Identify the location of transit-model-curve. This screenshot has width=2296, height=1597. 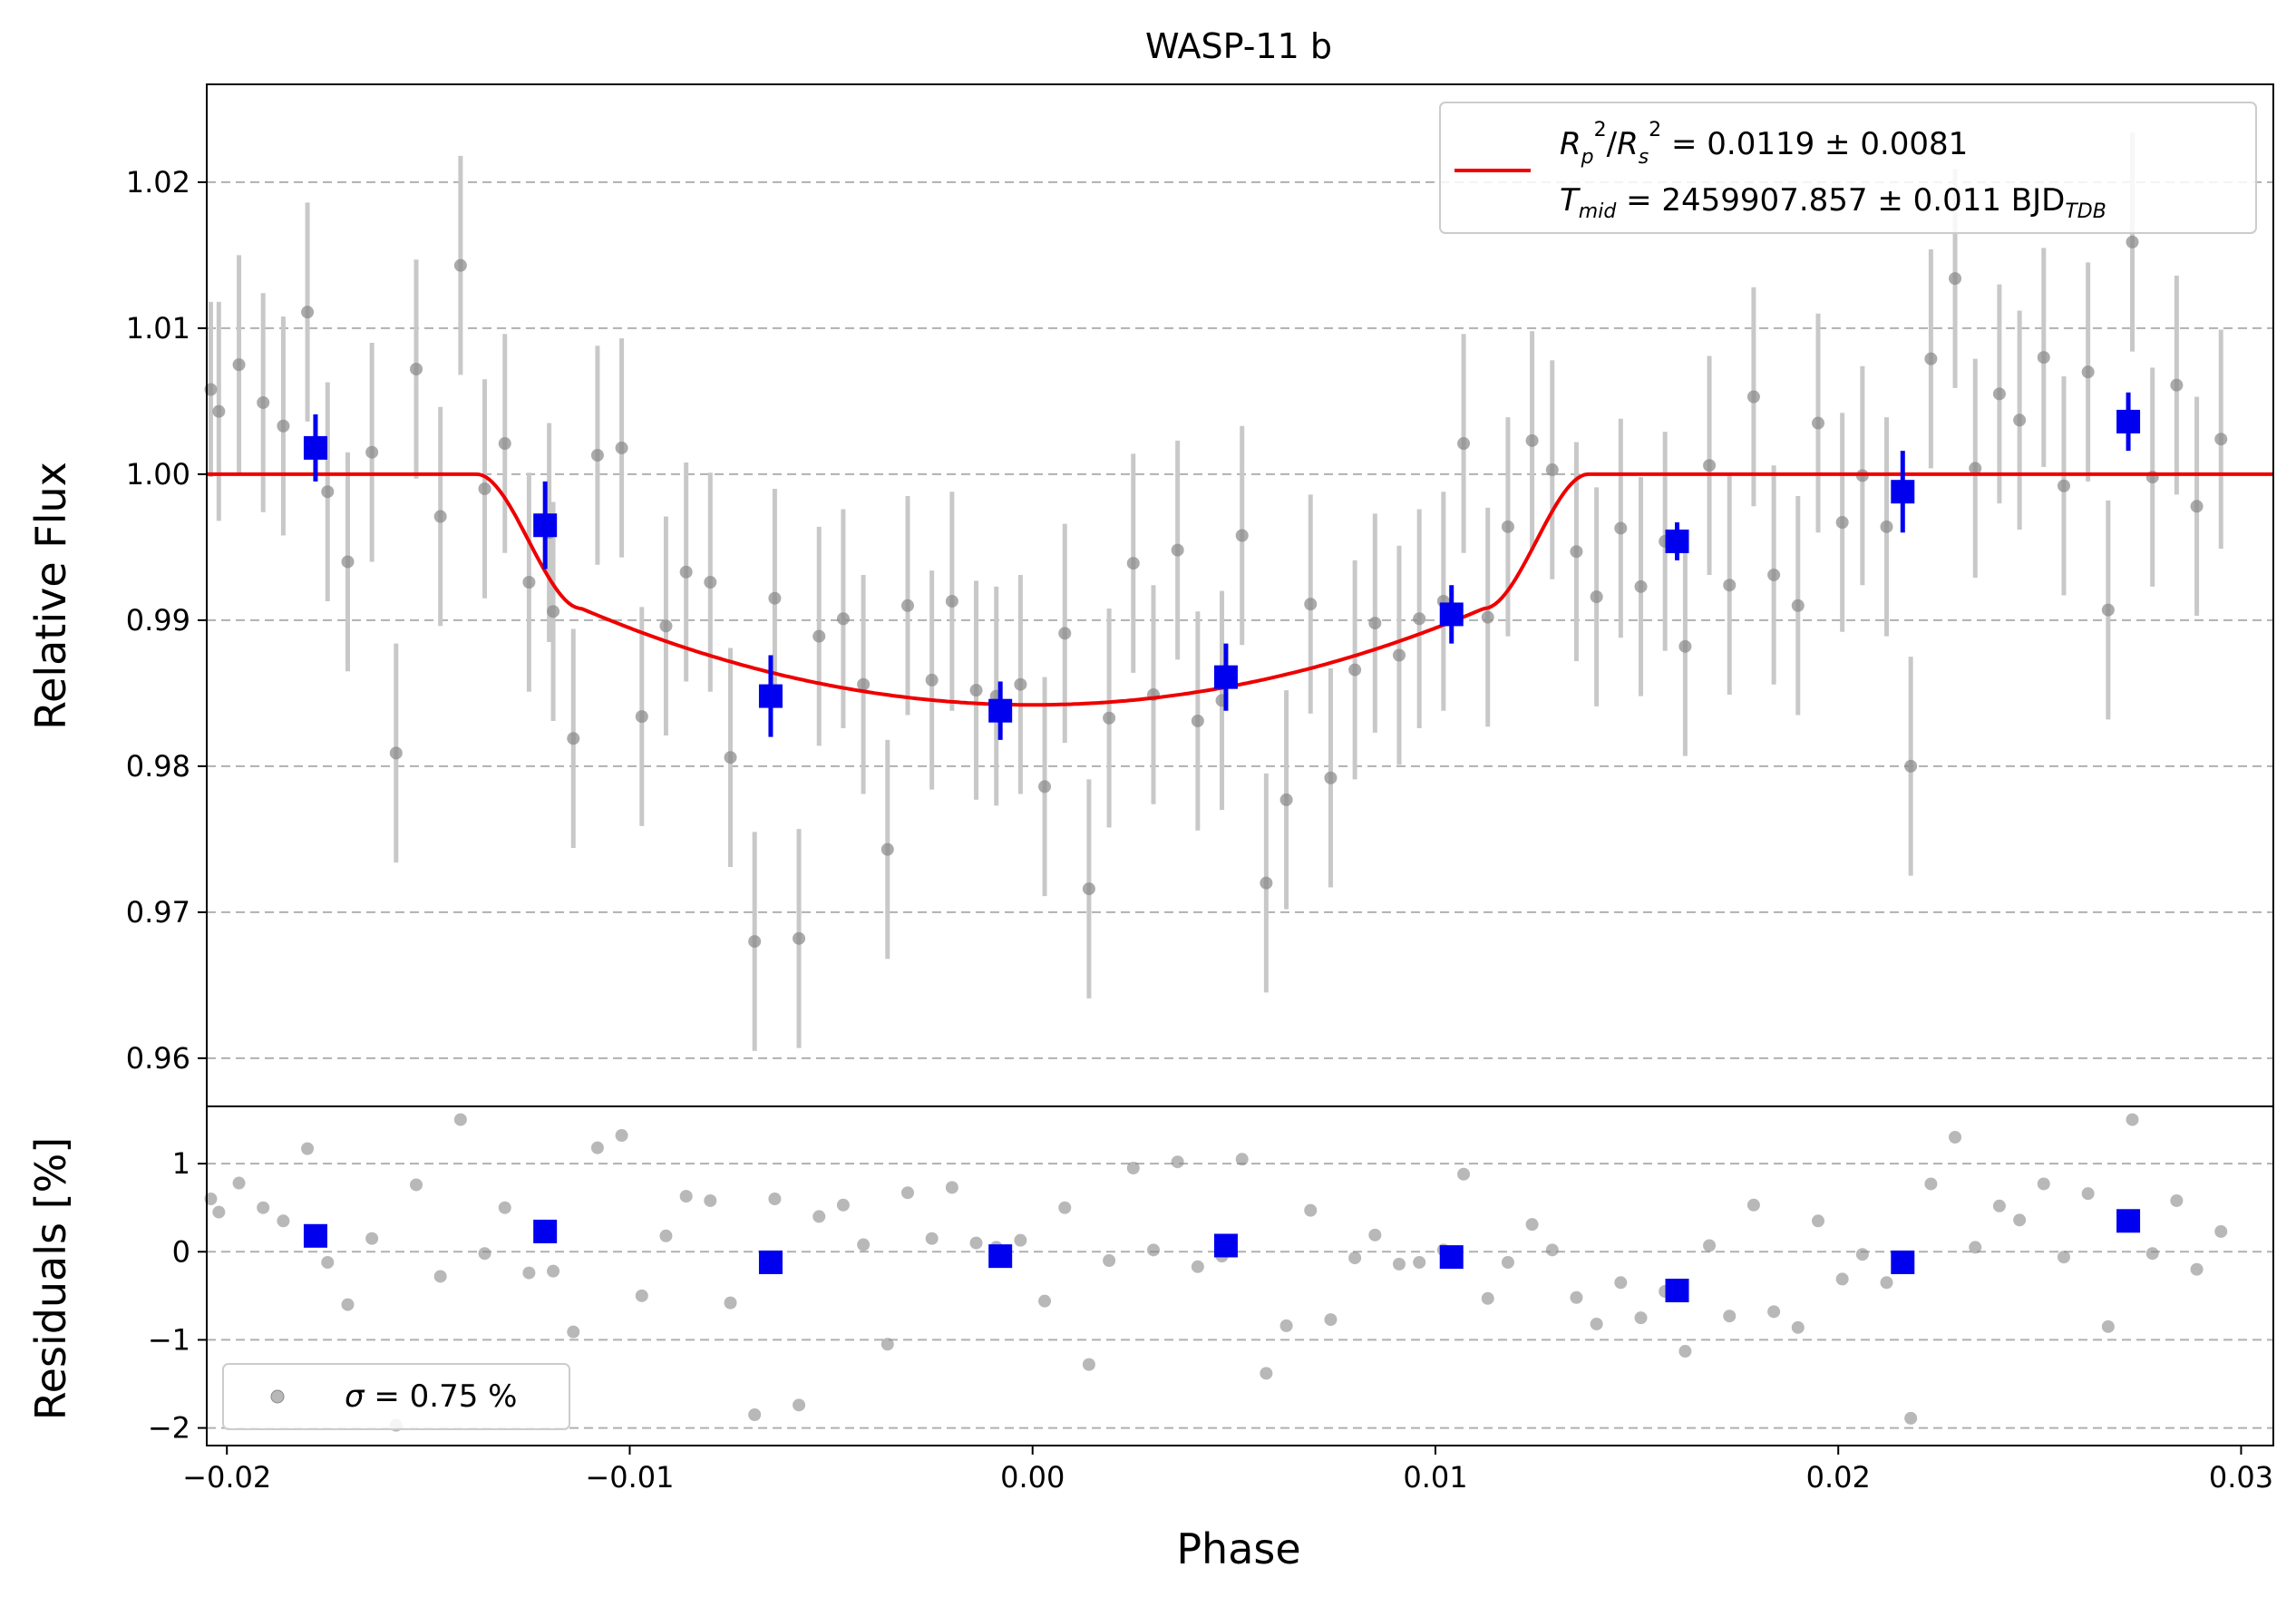
(1240, 589).